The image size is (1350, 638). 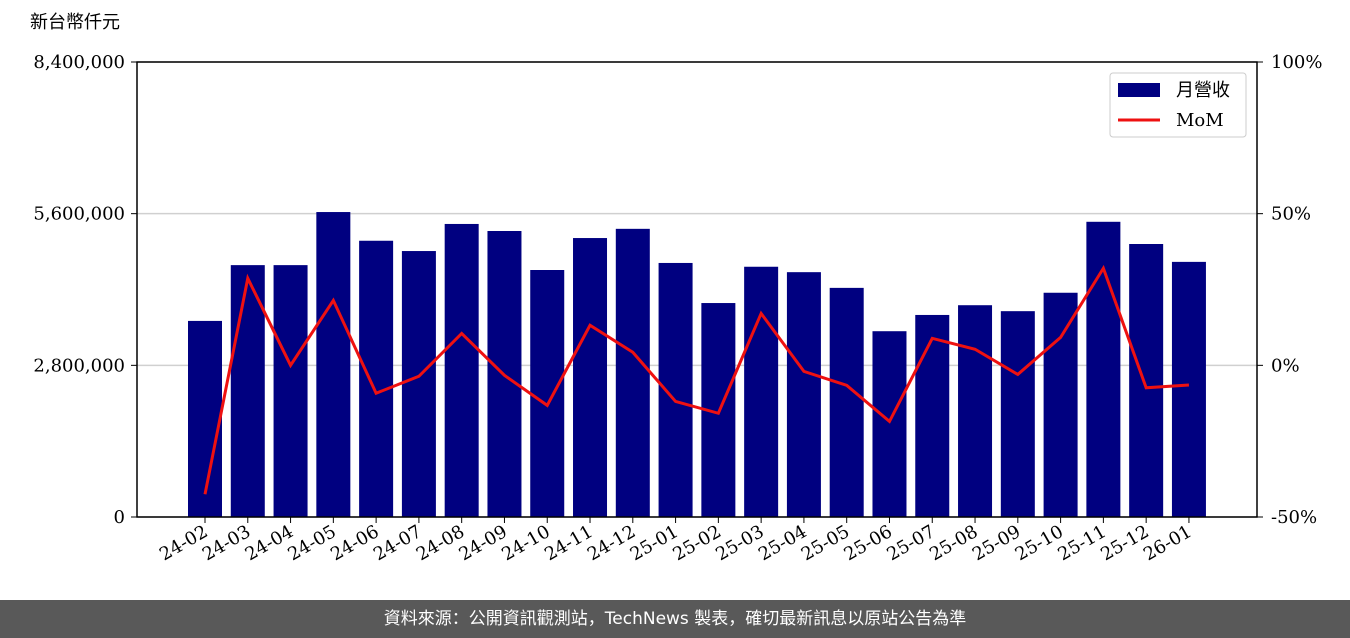 I want to click on y-axis-label: 新台幣仟元, so click(x=75, y=22).